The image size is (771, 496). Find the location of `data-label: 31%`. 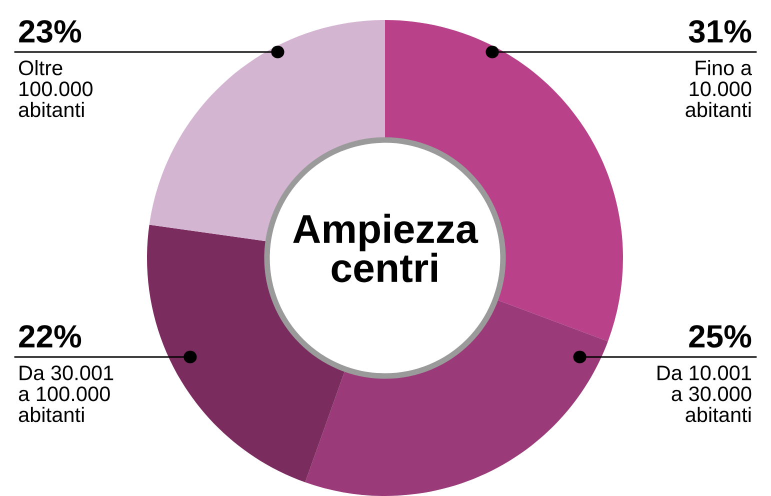

data-label: 31% is located at coordinates (720, 31).